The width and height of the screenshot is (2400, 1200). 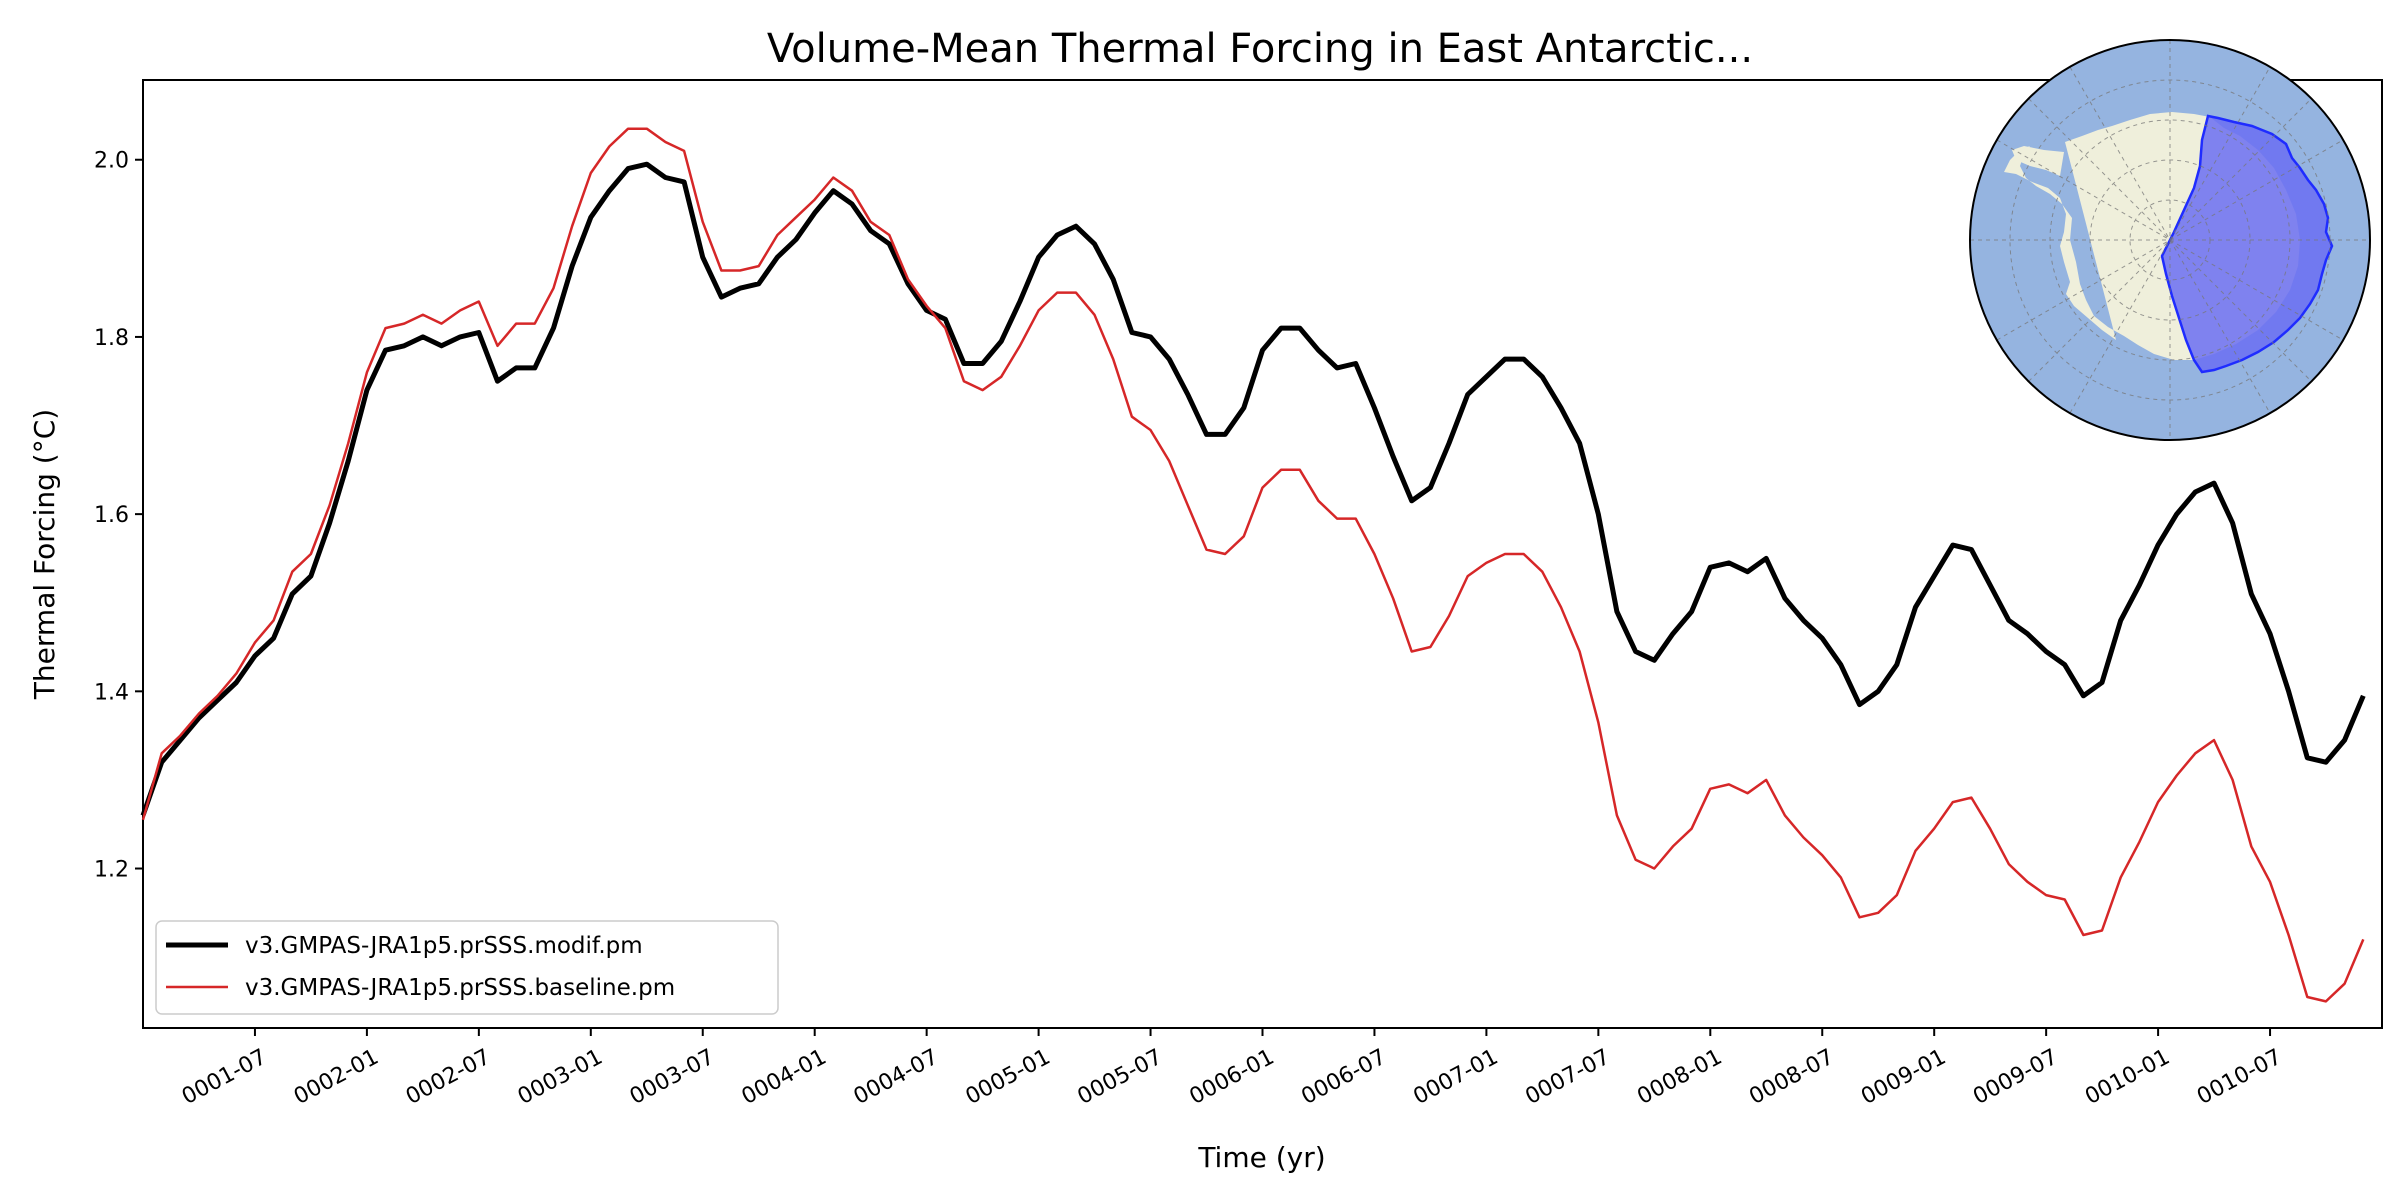 What do you see at coordinates (672, 1077) in the screenshot?
I see `x-tick-label: 0003-07` at bounding box center [672, 1077].